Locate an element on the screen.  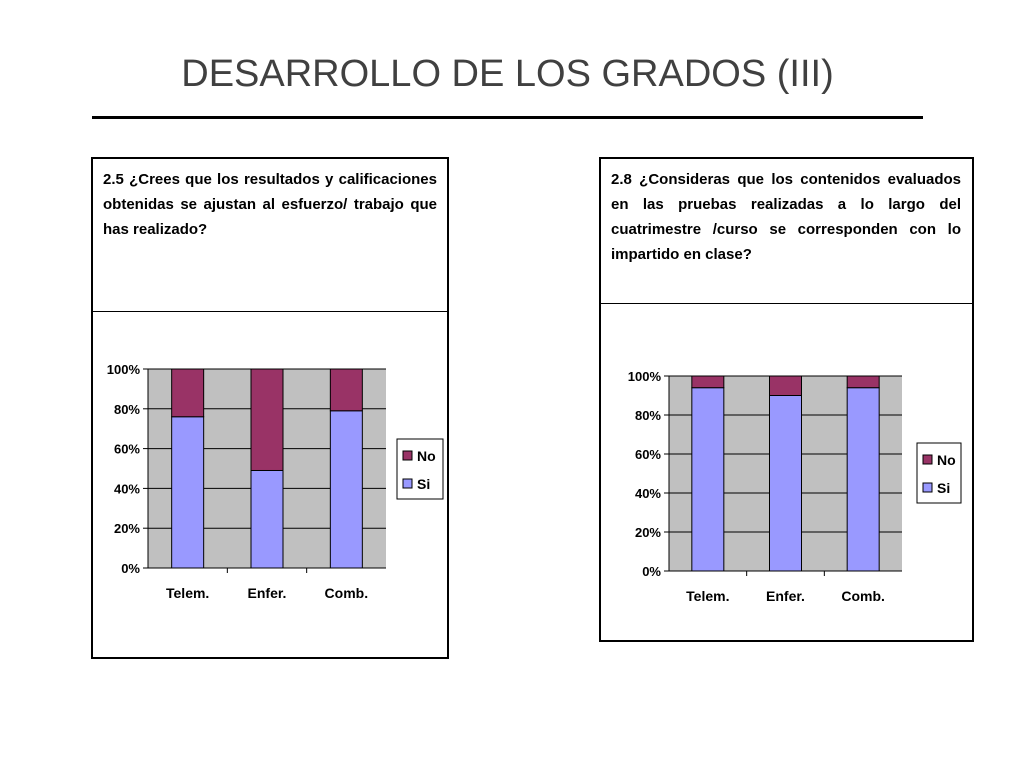
title-underline is located at coordinates (507, 117).